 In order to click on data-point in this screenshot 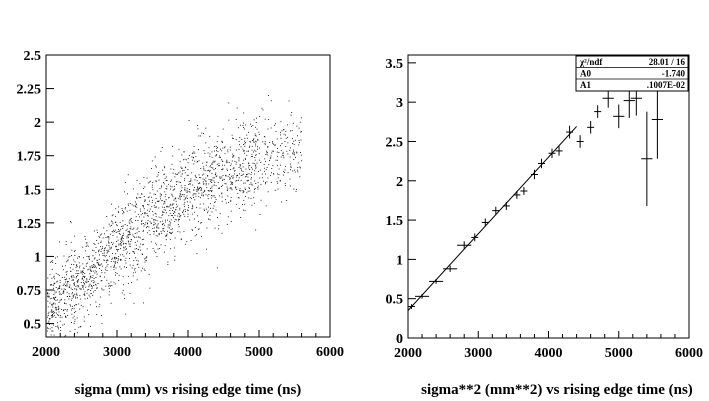, I will do `click(485, 222)`.